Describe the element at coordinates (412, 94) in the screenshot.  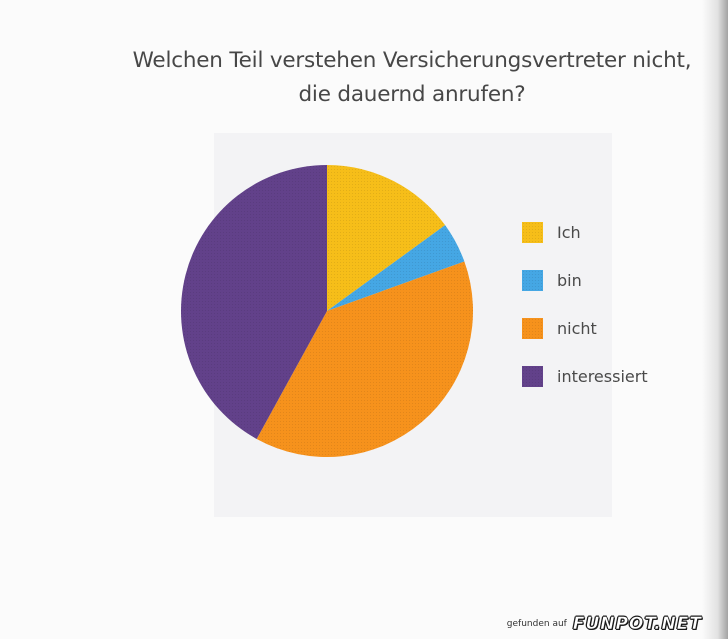
I see `chart-title-line-2: die dauernd anrufen?` at that location.